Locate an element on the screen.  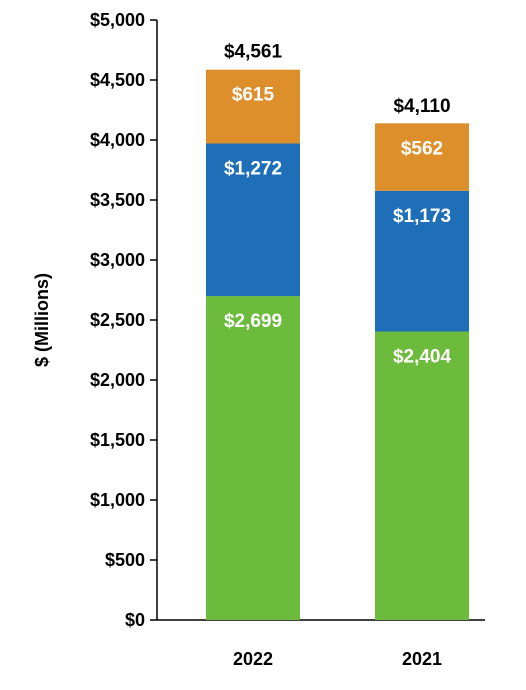
x-tick-label: 2022 is located at coordinates (253, 659).